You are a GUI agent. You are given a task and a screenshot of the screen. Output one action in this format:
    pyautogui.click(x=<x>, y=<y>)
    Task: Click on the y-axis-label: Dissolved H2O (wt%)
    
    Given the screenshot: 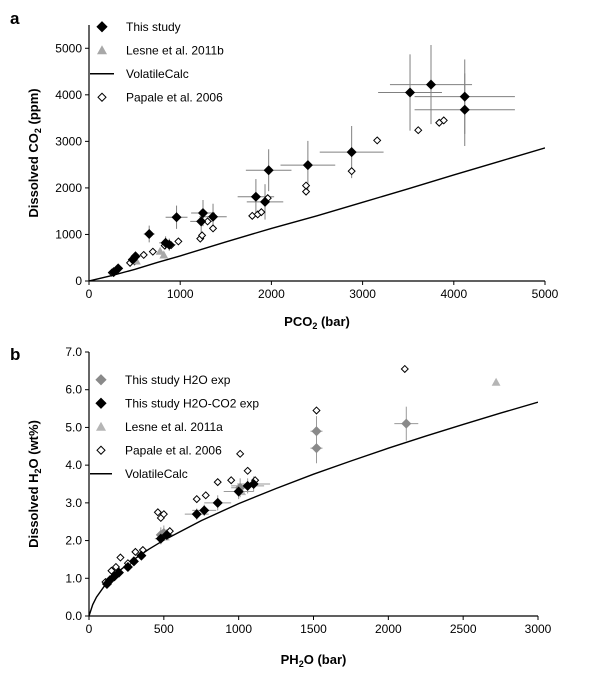 What is the action you would take?
    pyautogui.click(x=34, y=484)
    